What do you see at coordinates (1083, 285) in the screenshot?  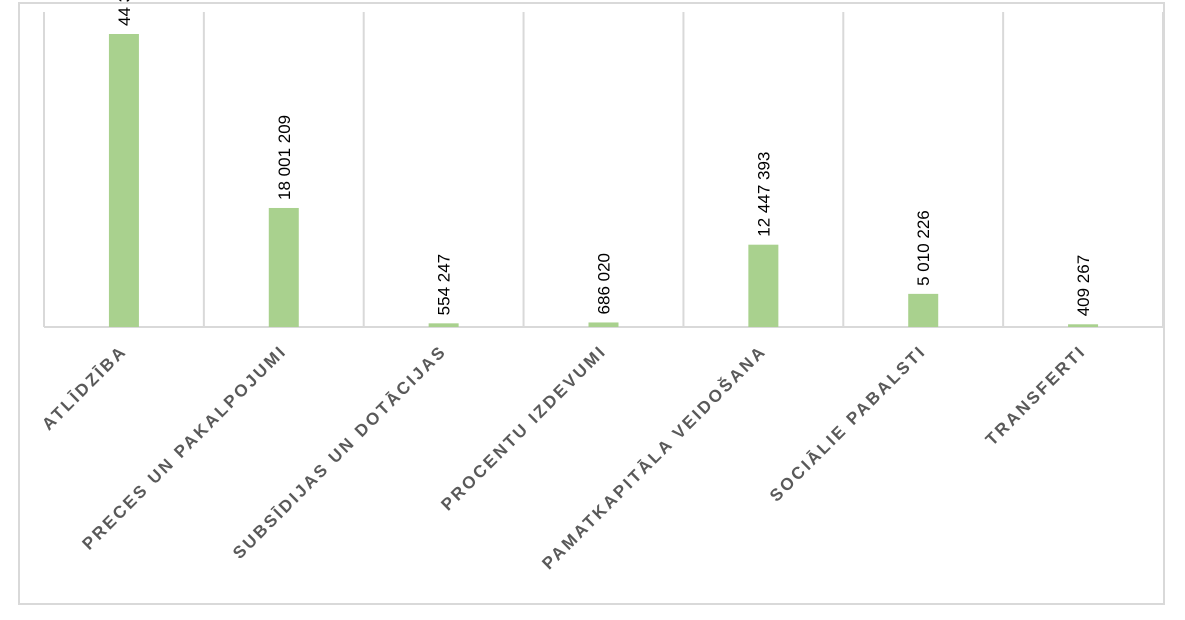 I see `data-label: 409 267` at bounding box center [1083, 285].